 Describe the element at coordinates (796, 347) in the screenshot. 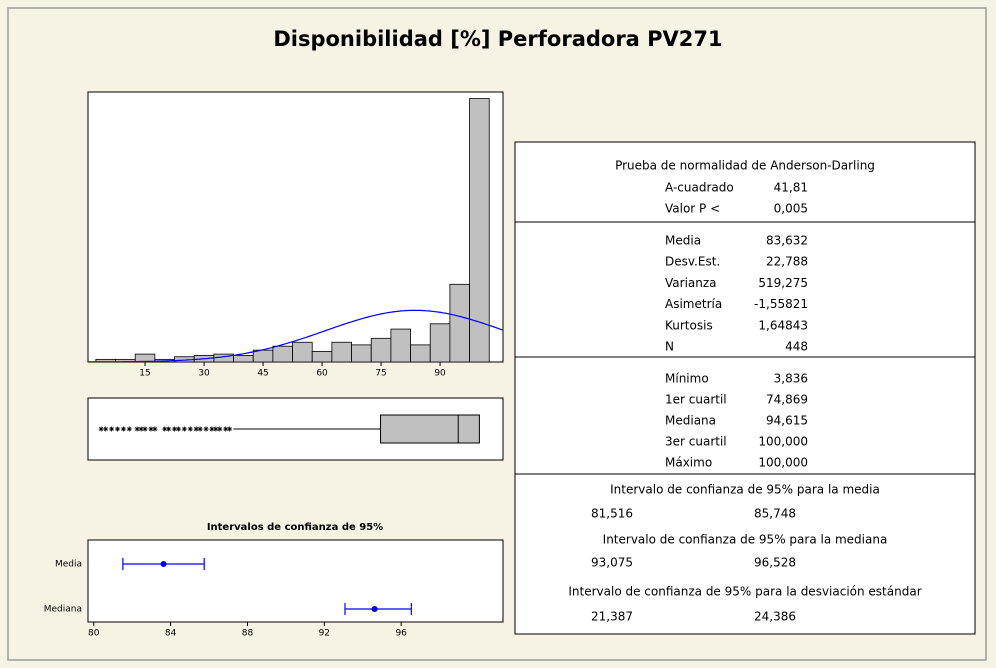

I see `row-value: 448` at that location.